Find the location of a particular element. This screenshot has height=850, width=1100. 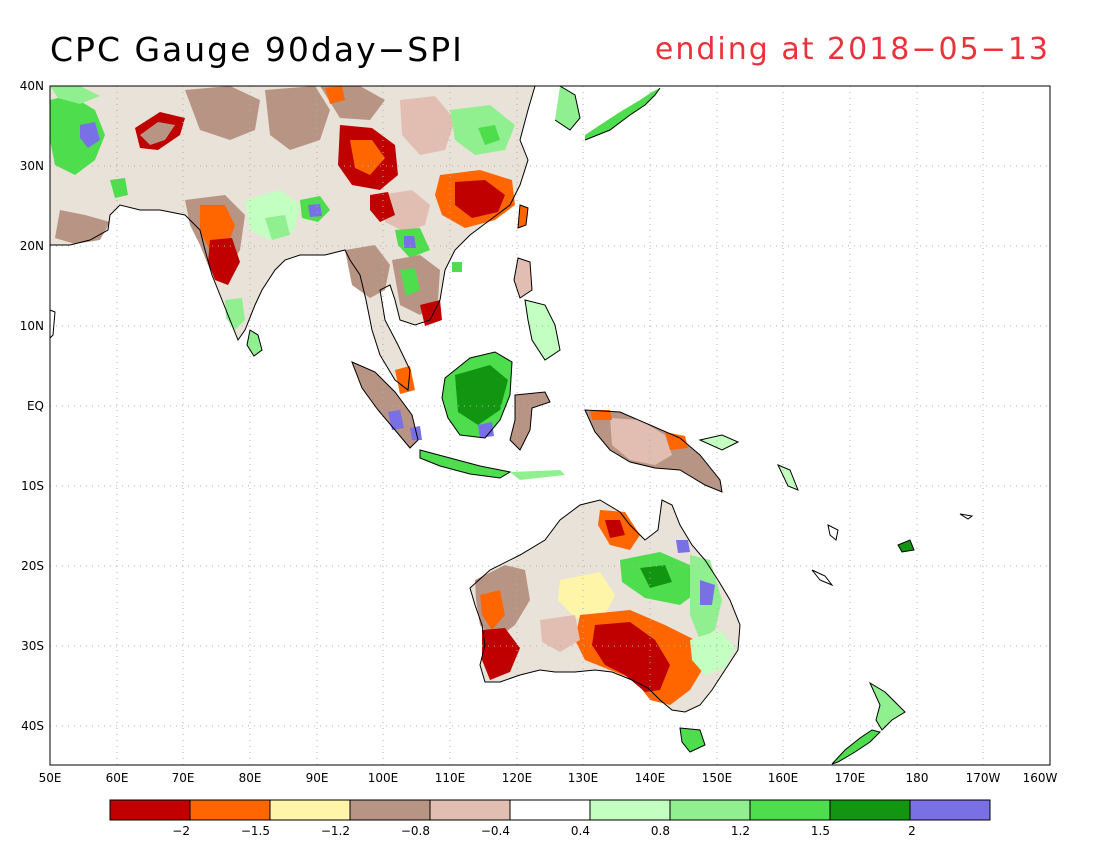

arabia-landmass is located at coordinates (62, 270).